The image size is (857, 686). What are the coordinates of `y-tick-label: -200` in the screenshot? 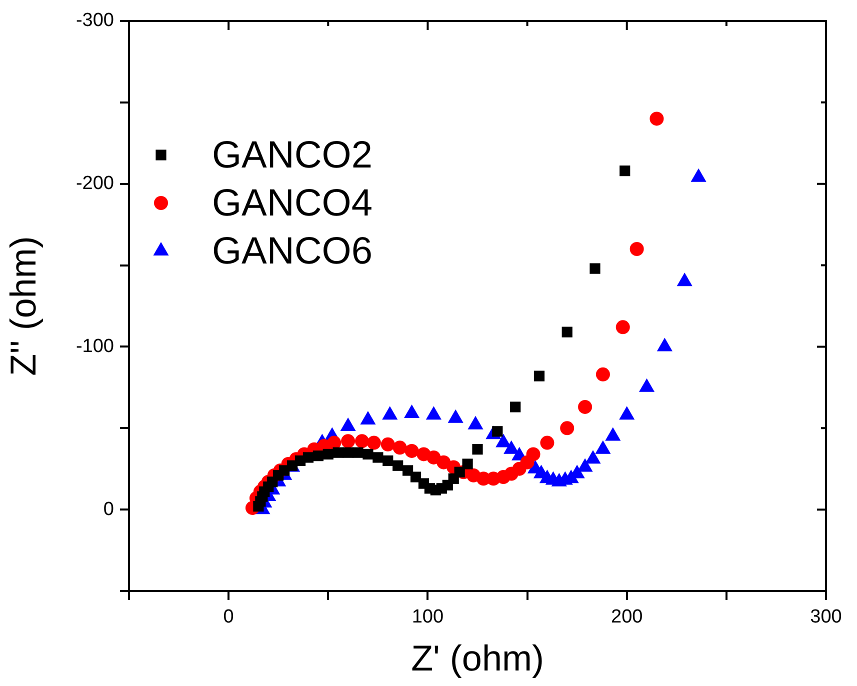 It's located at (95, 183).